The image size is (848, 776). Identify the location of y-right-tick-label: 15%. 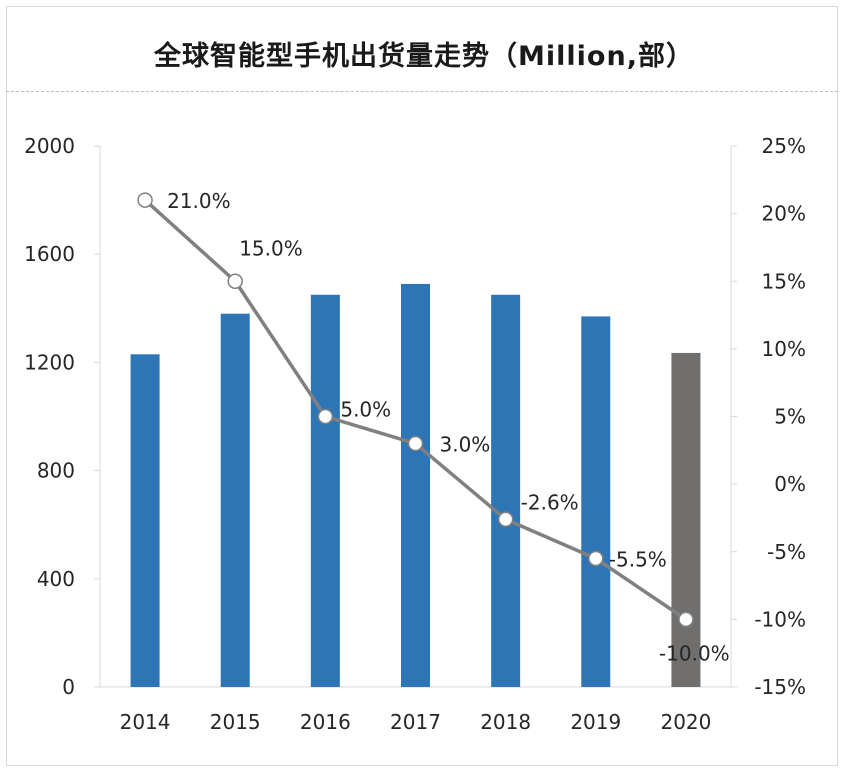
(784, 281).